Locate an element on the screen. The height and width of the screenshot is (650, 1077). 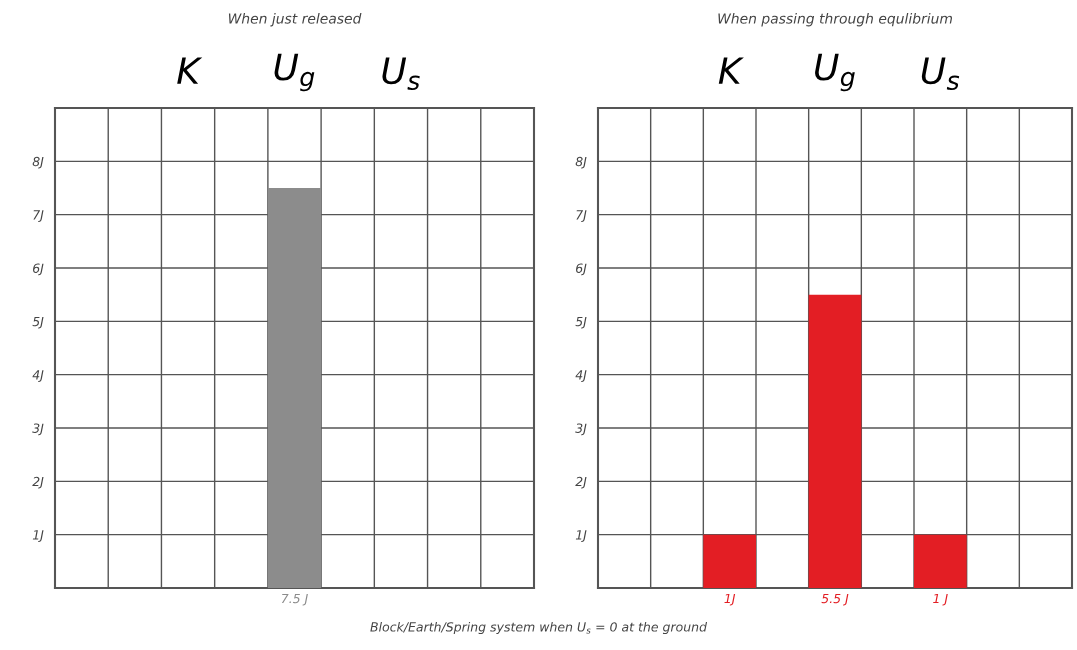
data-label: 5.5 J is located at coordinates (835, 599).